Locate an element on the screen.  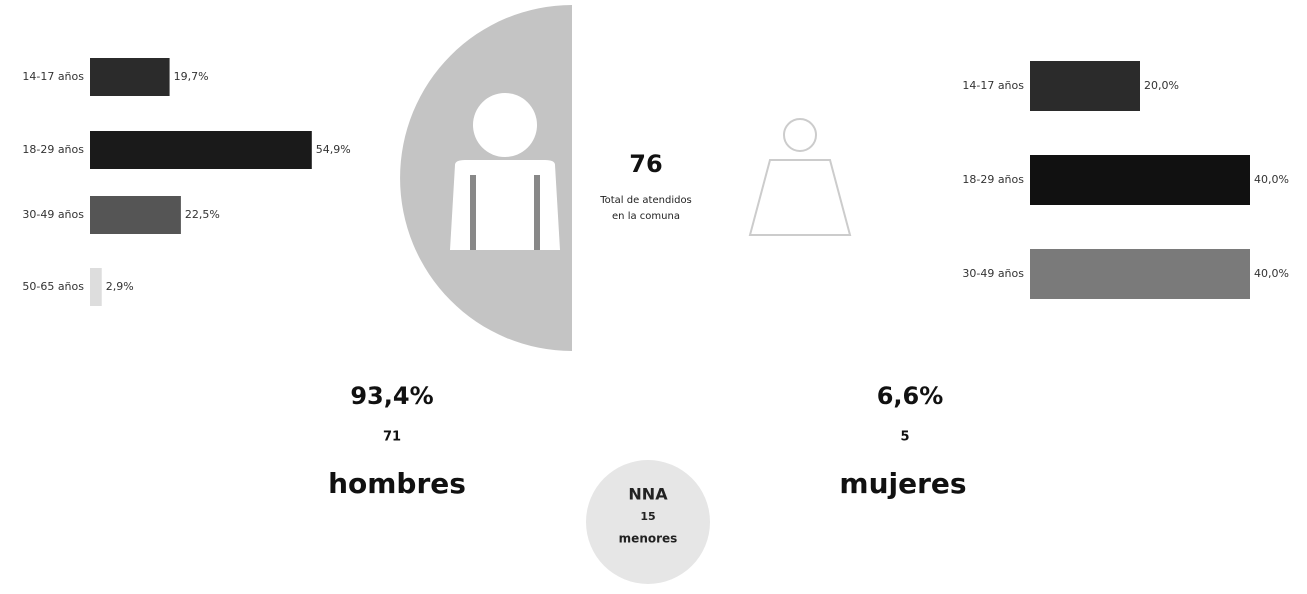
women-percent: 6,6% is located at coordinates (910, 396).